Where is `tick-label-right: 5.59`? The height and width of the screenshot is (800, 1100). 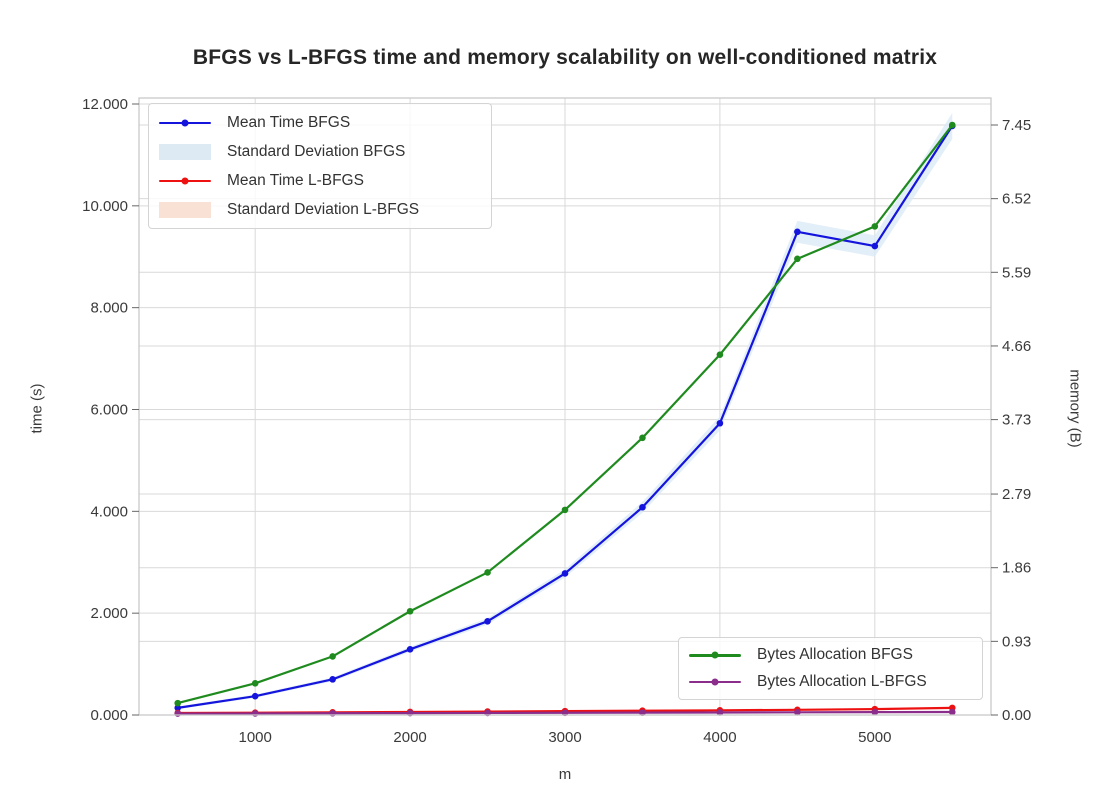
tick-label-right: 5.59 is located at coordinates (1016, 272).